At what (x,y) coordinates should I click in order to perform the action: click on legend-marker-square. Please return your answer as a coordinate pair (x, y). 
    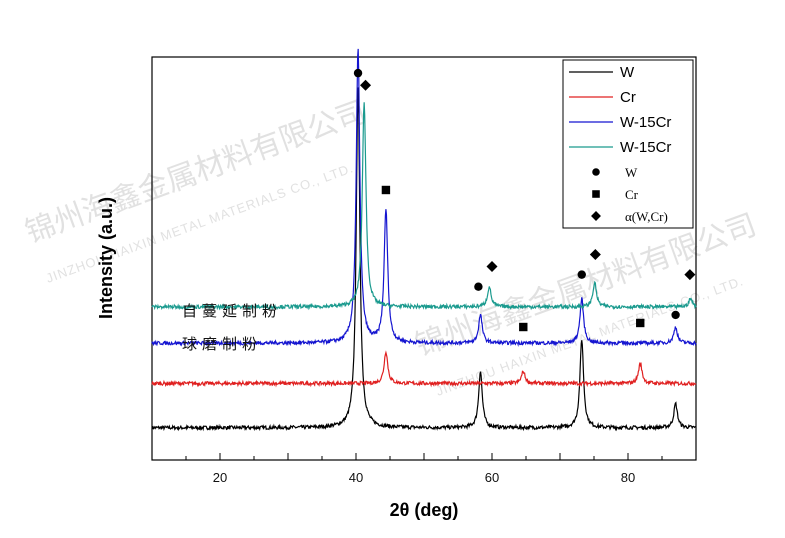
    Looking at the image, I should click on (596, 194).